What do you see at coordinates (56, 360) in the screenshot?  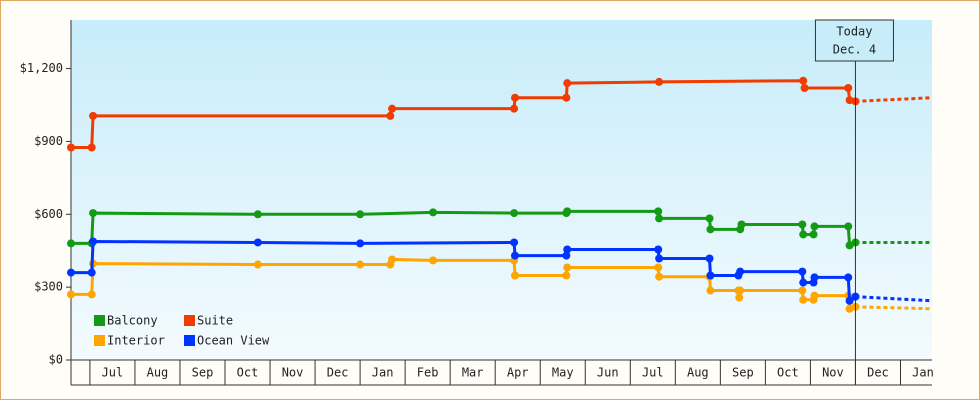 I see `y-tick-label: $0` at bounding box center [56, 360].